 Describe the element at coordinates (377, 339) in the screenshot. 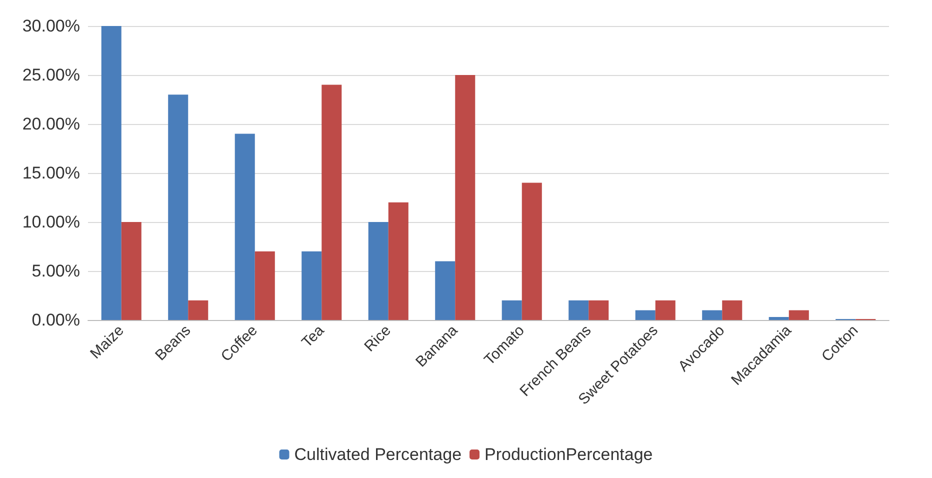

I see `x-tick-label: Rice` at that location.